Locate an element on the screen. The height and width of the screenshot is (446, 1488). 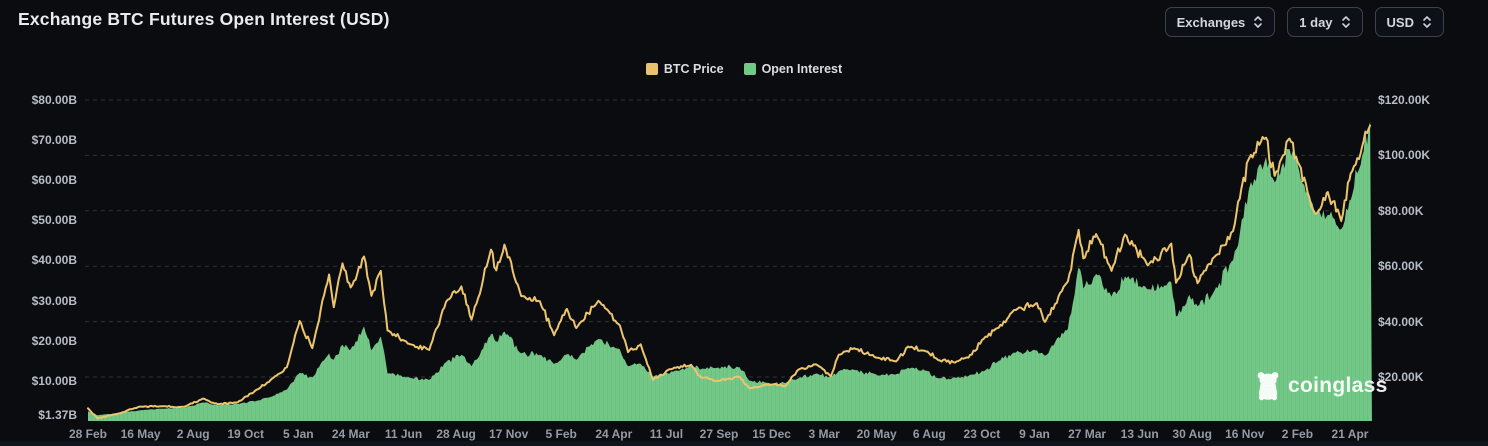
left-axis-tick: $10.00B is located at coordinates (54, 380).